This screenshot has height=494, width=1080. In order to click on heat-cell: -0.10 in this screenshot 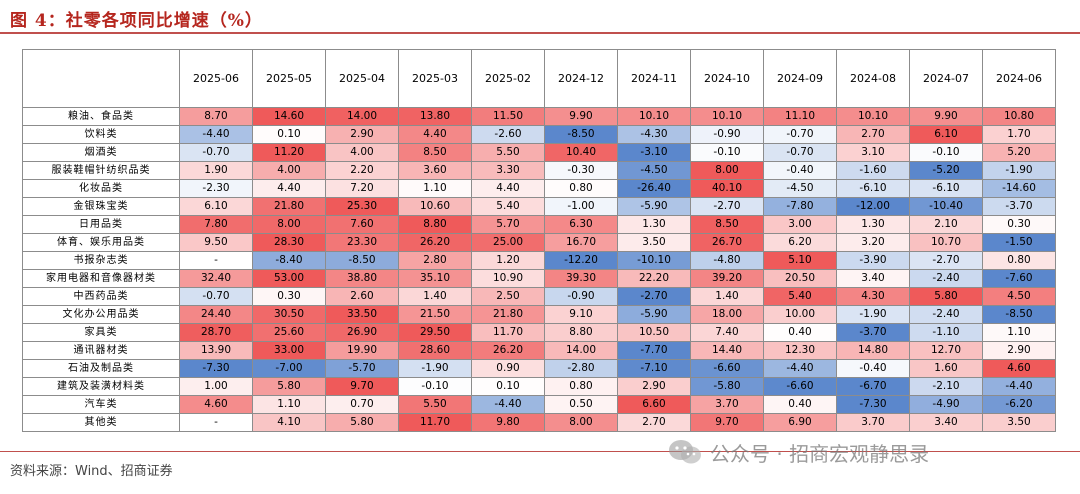, I will do `click(435, 386)`.